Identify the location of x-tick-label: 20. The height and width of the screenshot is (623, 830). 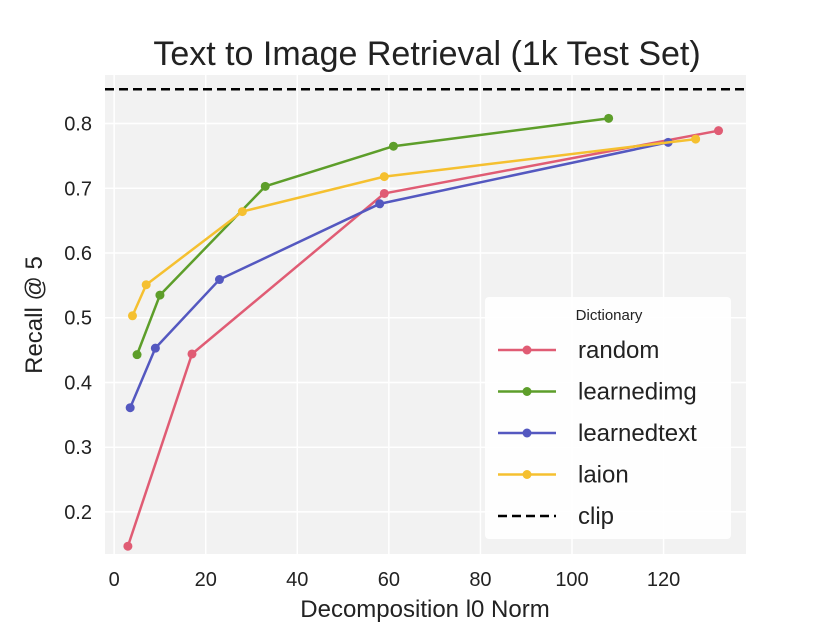
(206, 580).